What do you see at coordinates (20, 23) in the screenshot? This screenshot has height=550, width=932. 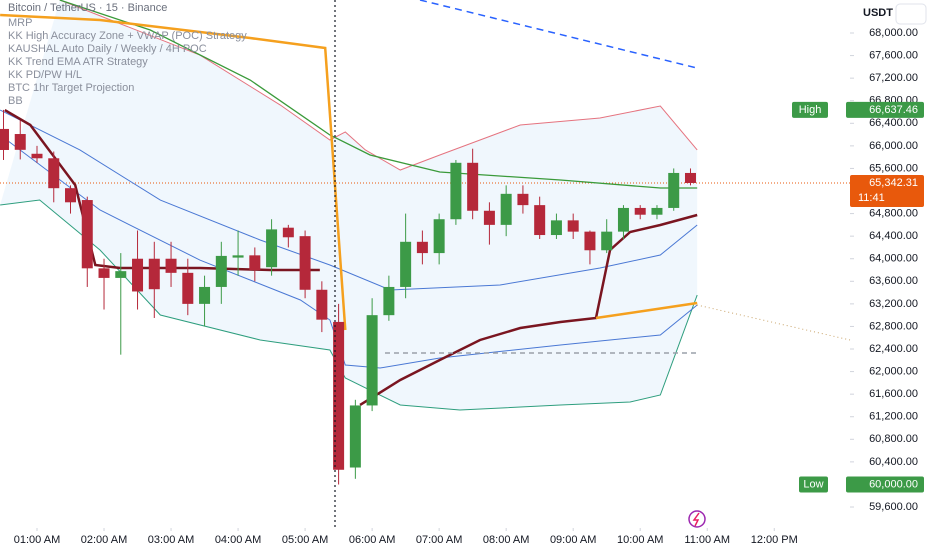 I see `indicator: MRP` at bounding box center [20, 23].